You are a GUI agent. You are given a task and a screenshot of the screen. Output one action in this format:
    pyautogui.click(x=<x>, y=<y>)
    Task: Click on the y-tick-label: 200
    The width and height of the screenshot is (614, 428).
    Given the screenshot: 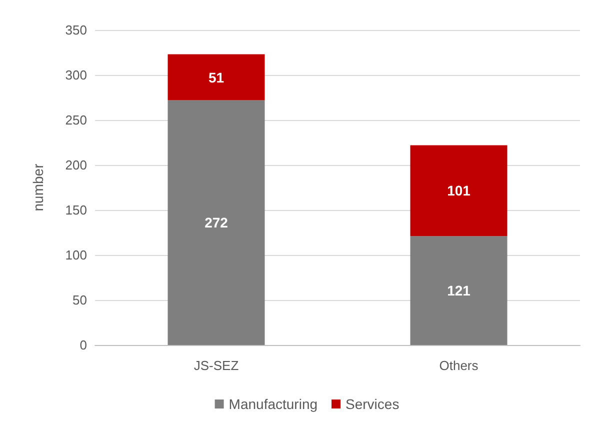 What is the action you would take?
    pyautogui.click(x=76, y=165)
    